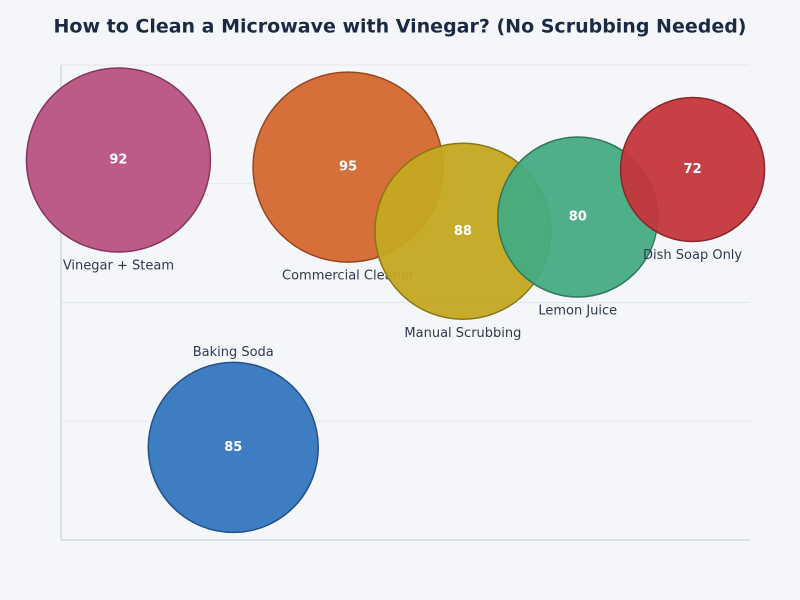 This screenshot has height=600, width=800. What do you see at coordinates (118, 266) in the screenshot?
I see `point-label: Vinegar + Steam` at bounding box center [118, 266].